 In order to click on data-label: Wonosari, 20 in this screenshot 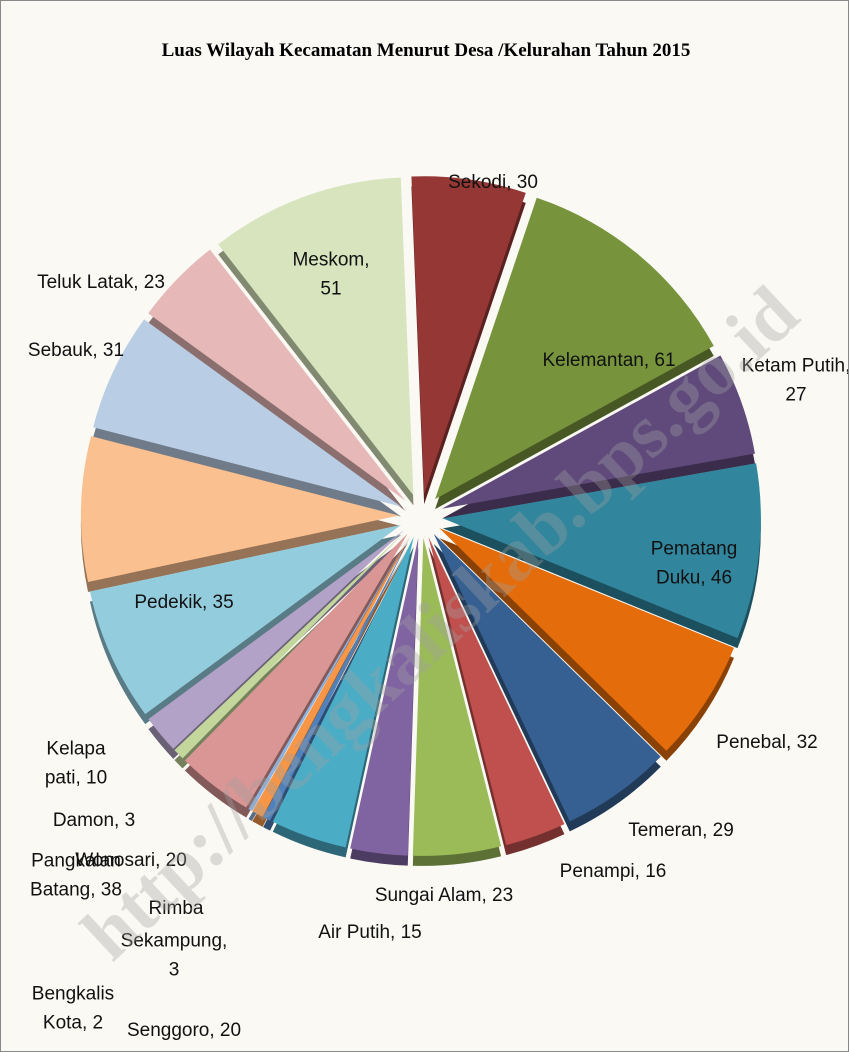, I will do `click(131, 860)`.